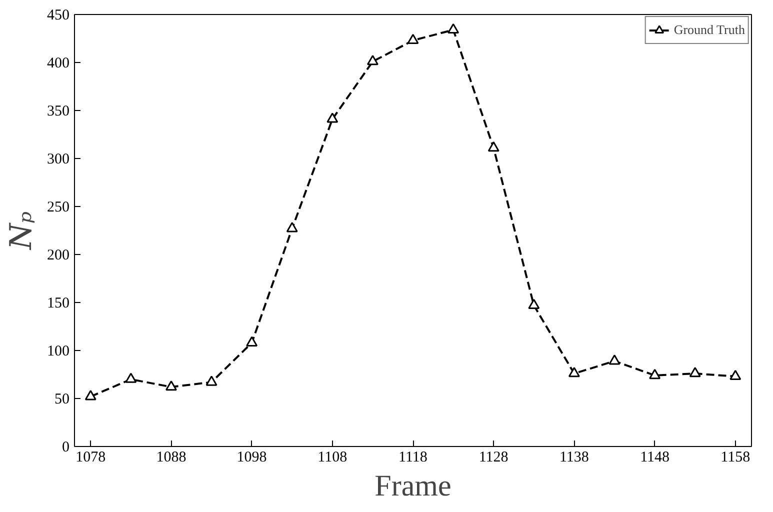  What do you see at coordinates (58, 256) in the screenshot?
I see `y-tick-label: 200` at bounding box center [58, 256].